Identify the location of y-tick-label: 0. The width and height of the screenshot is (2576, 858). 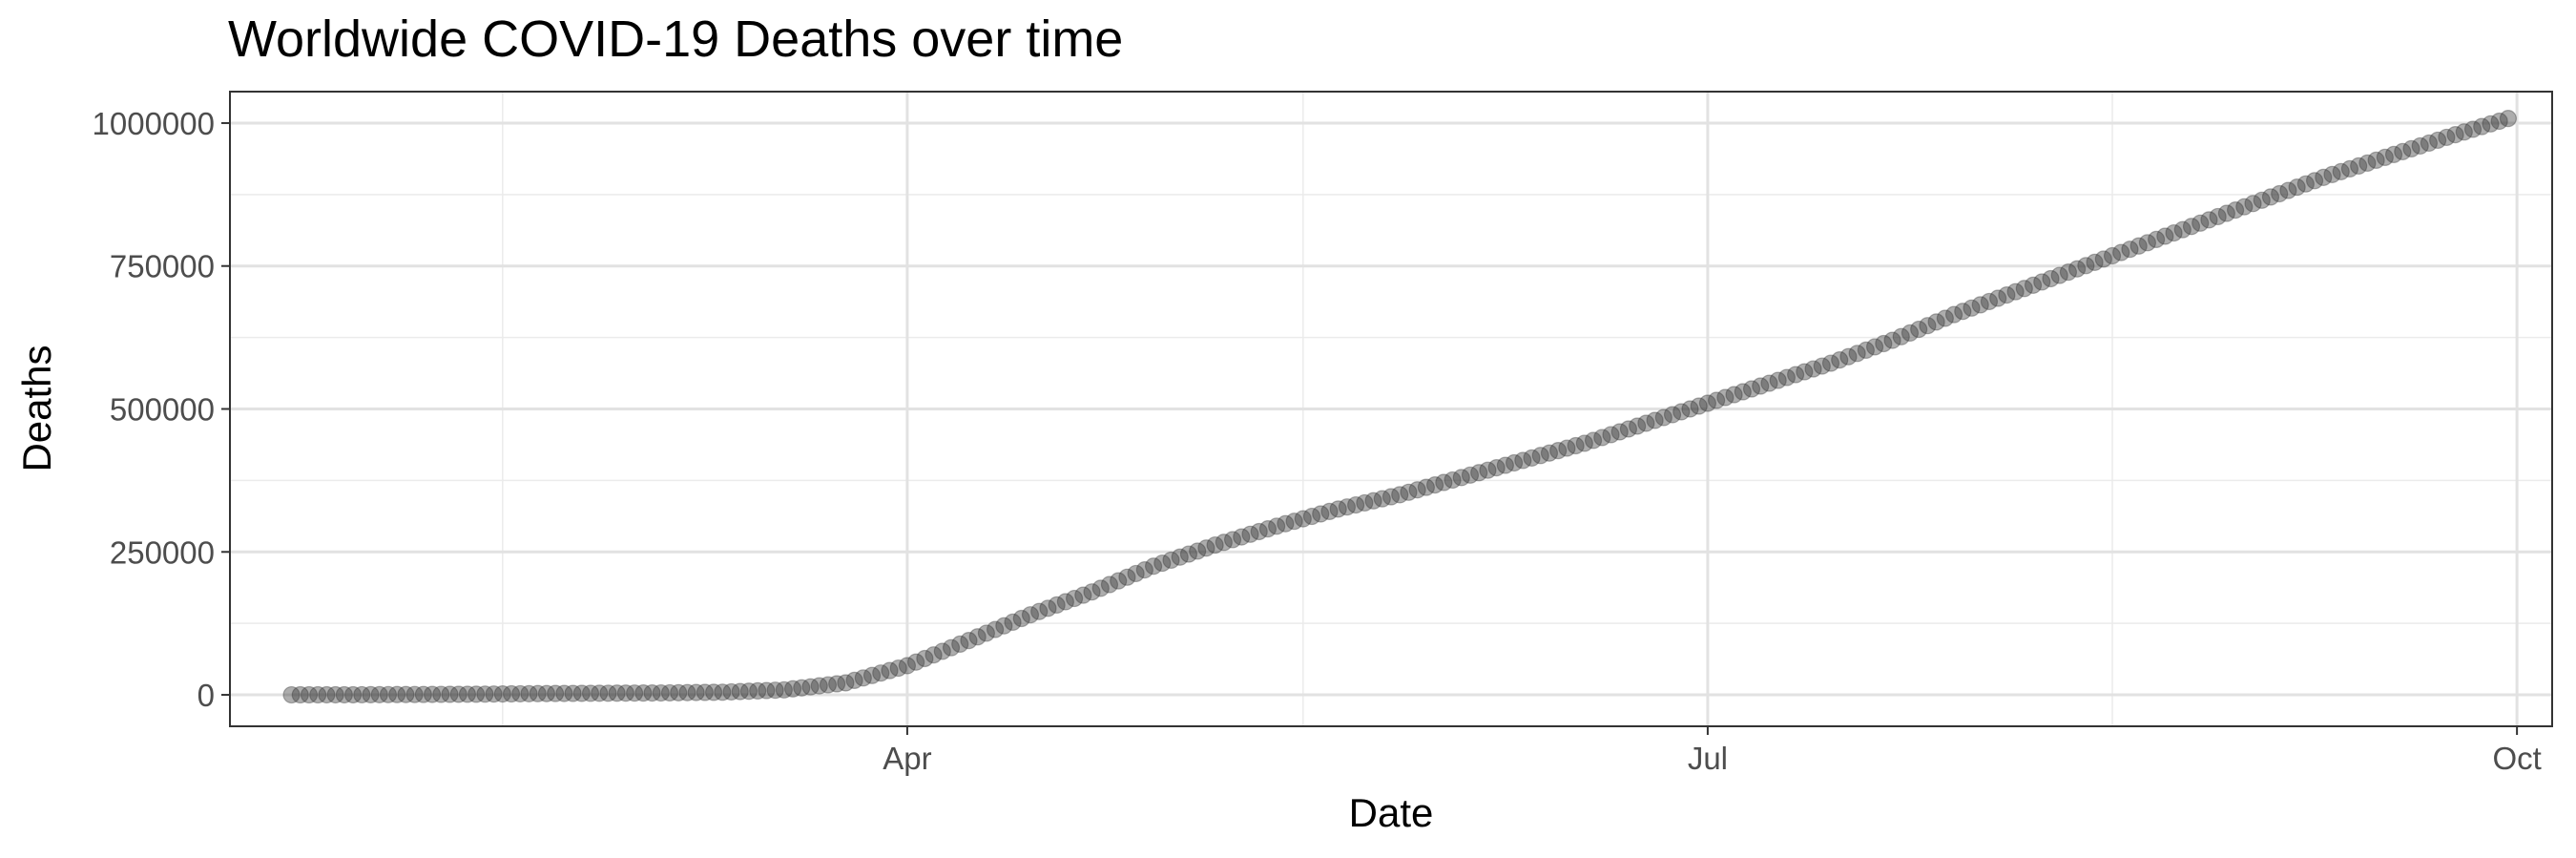
(206, 695).